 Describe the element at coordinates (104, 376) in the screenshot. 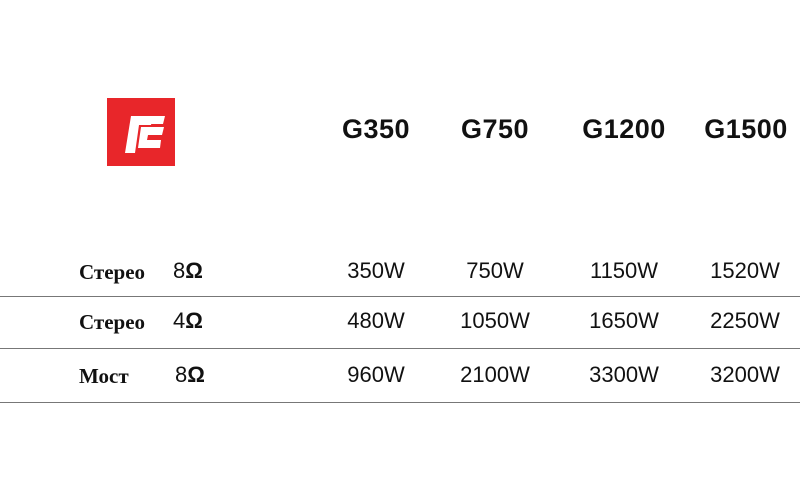

I see `row-mode-label: Мост` at that location.